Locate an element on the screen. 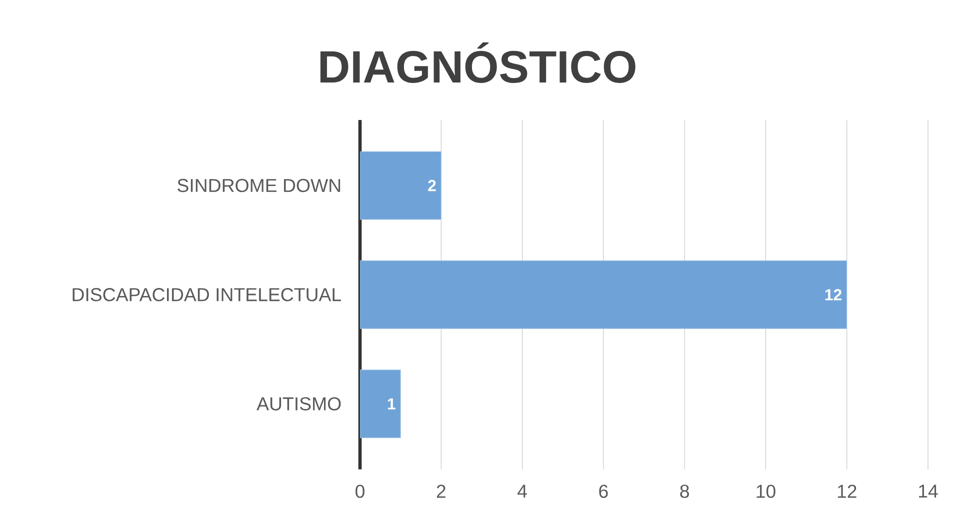 Image resolution: width=956 pixels, height=529 pixels. x-tick-label: 10 is located at coordinates (766, 491).